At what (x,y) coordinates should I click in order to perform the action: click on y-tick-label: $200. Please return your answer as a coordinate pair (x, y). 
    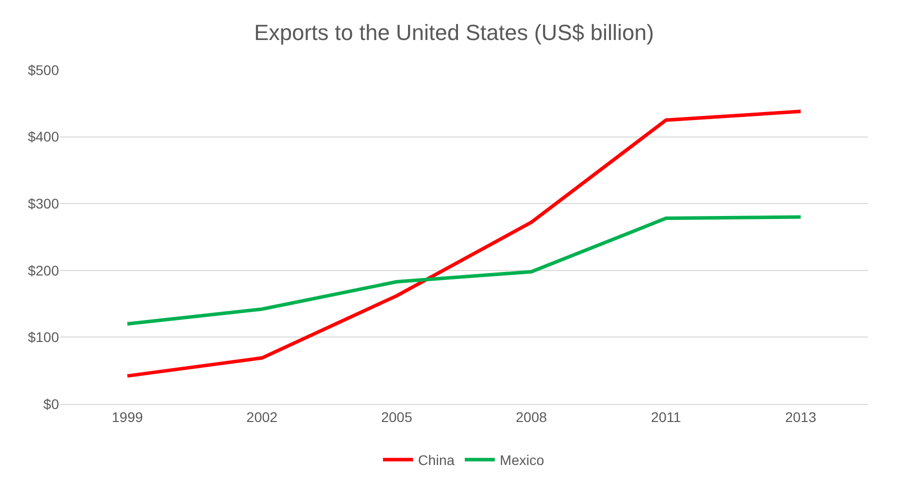
    Looking at the image, I should click on (44, 270).